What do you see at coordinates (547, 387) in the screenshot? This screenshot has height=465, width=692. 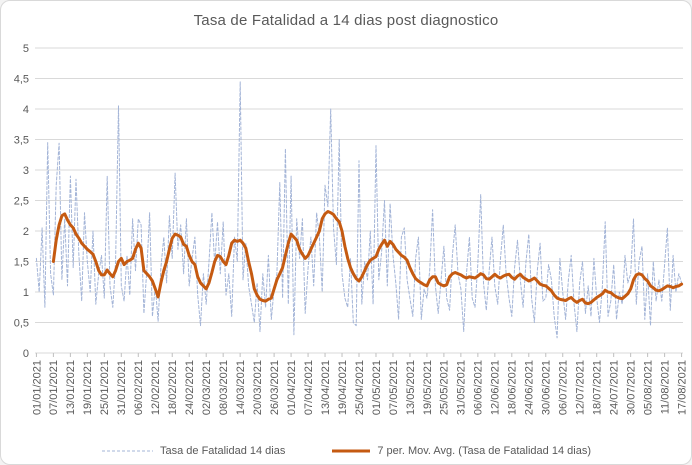 I see `svg-text: 30/06/2021` at bounding box center [547, 387].